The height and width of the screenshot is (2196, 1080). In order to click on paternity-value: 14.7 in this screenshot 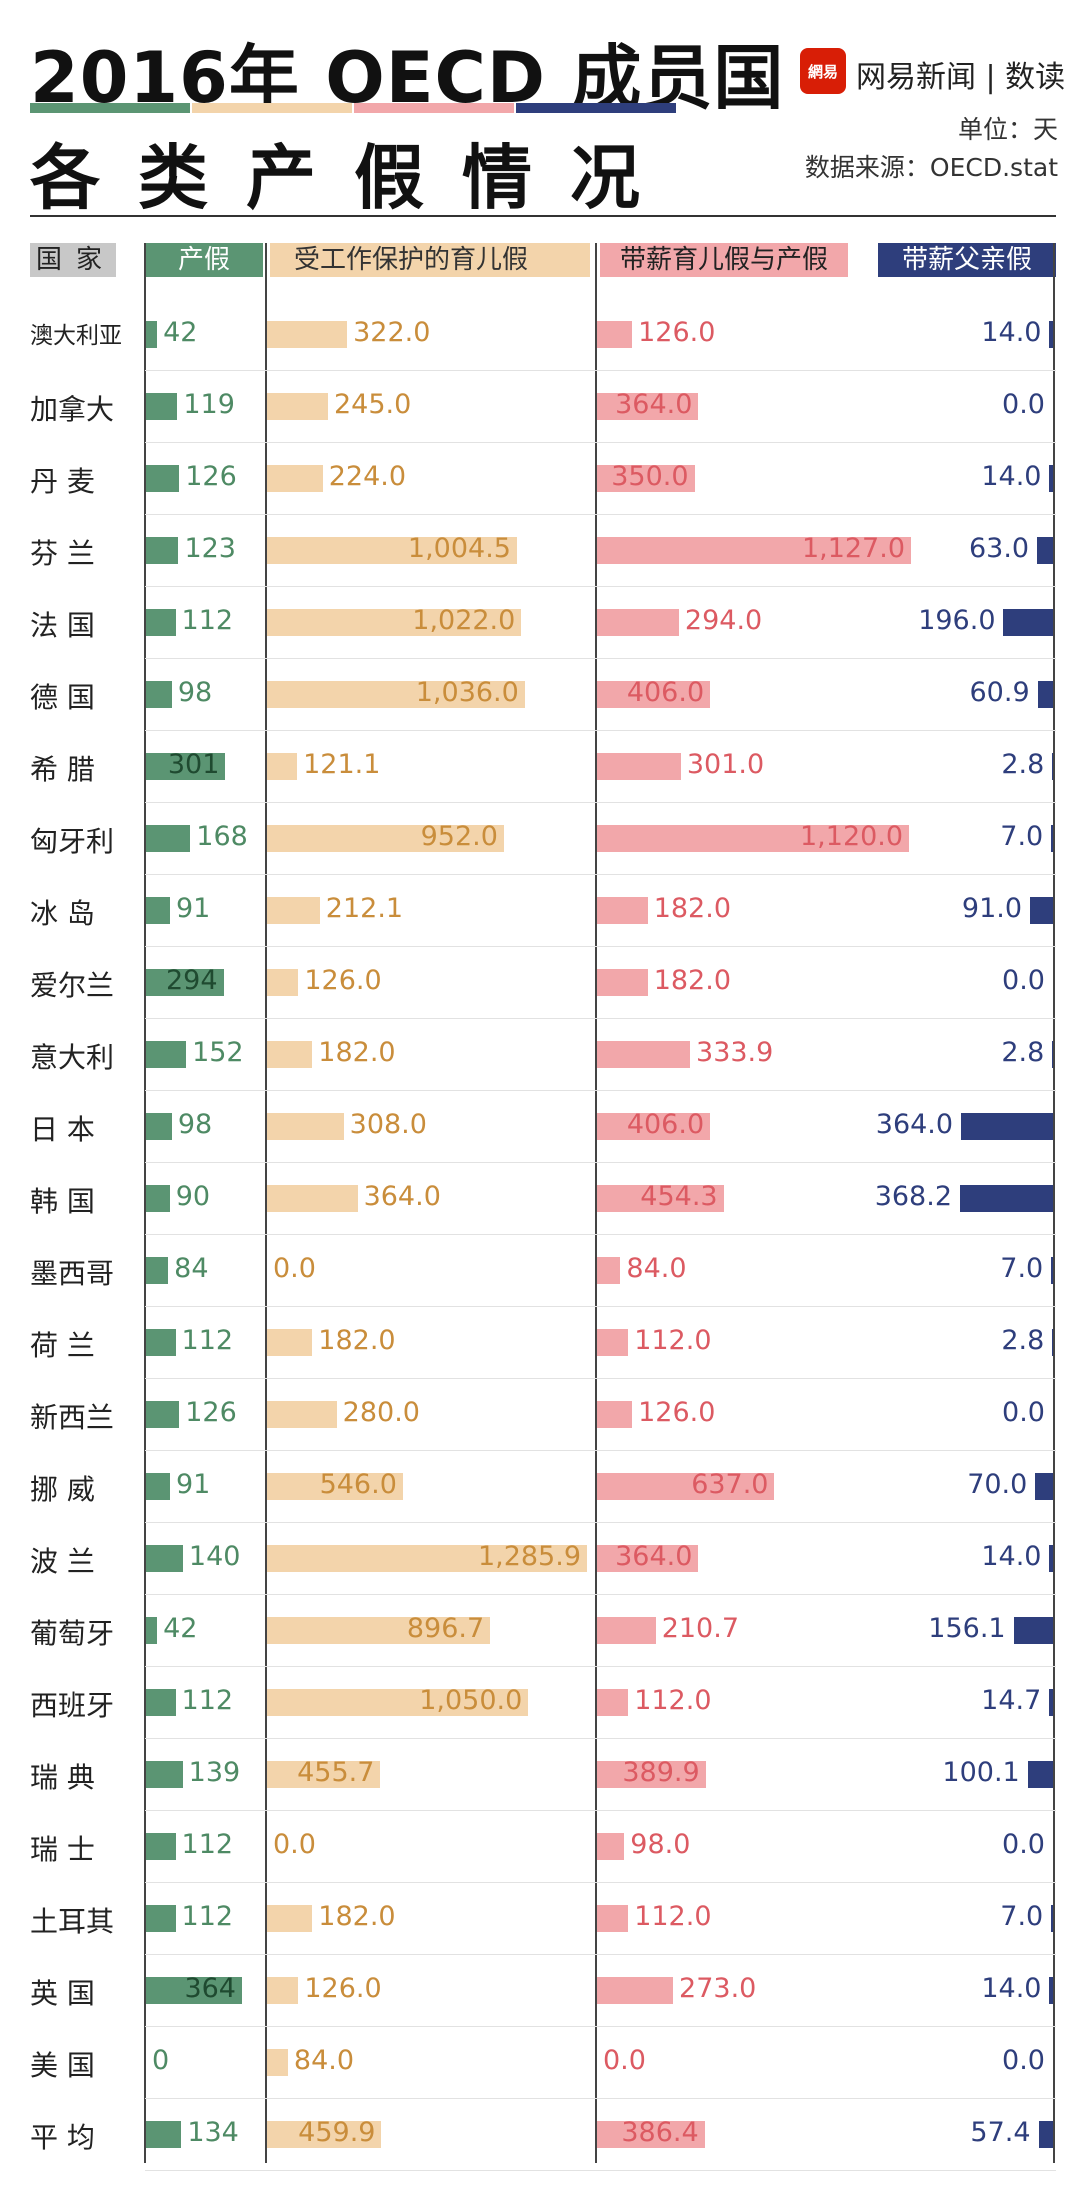, I will do `click(1011, 1700)`.